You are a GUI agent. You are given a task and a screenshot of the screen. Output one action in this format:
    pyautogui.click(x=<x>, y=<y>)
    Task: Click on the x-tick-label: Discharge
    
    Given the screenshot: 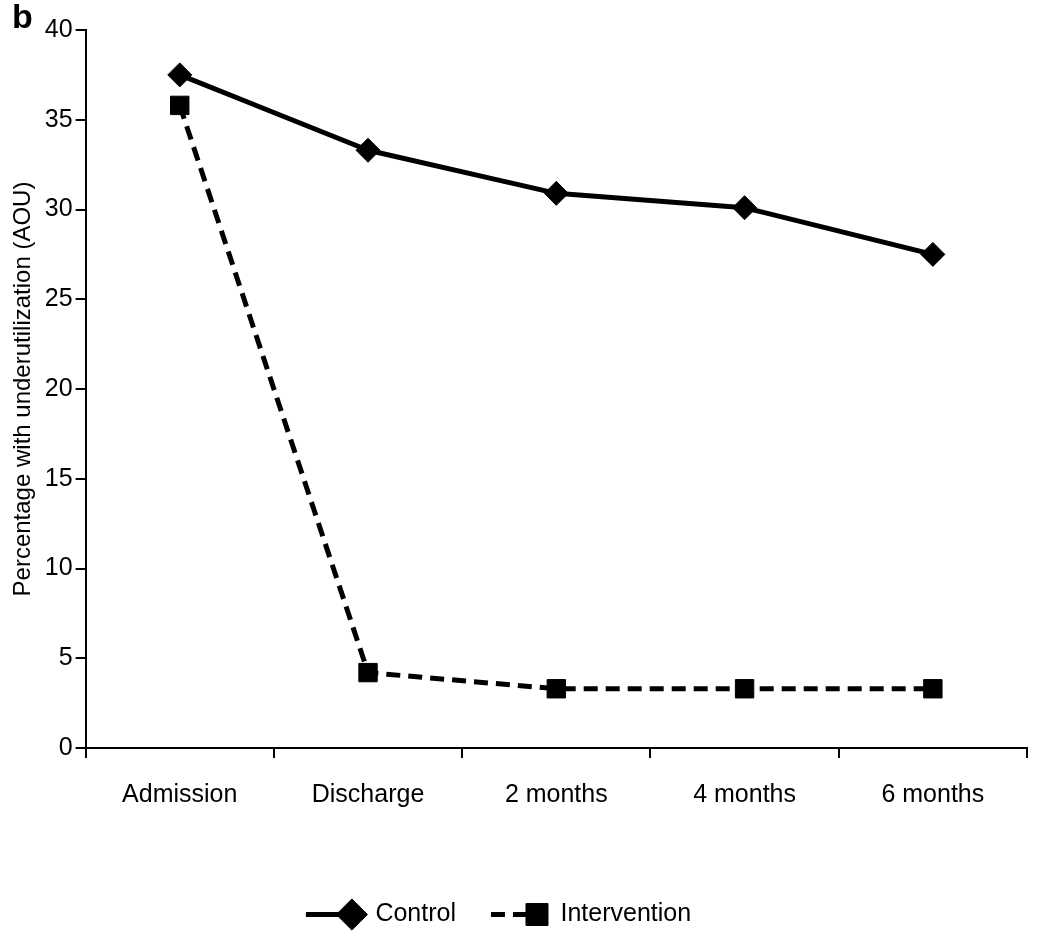 What is the action you would take?
    pyautogui.click(x=368, y=792)
    